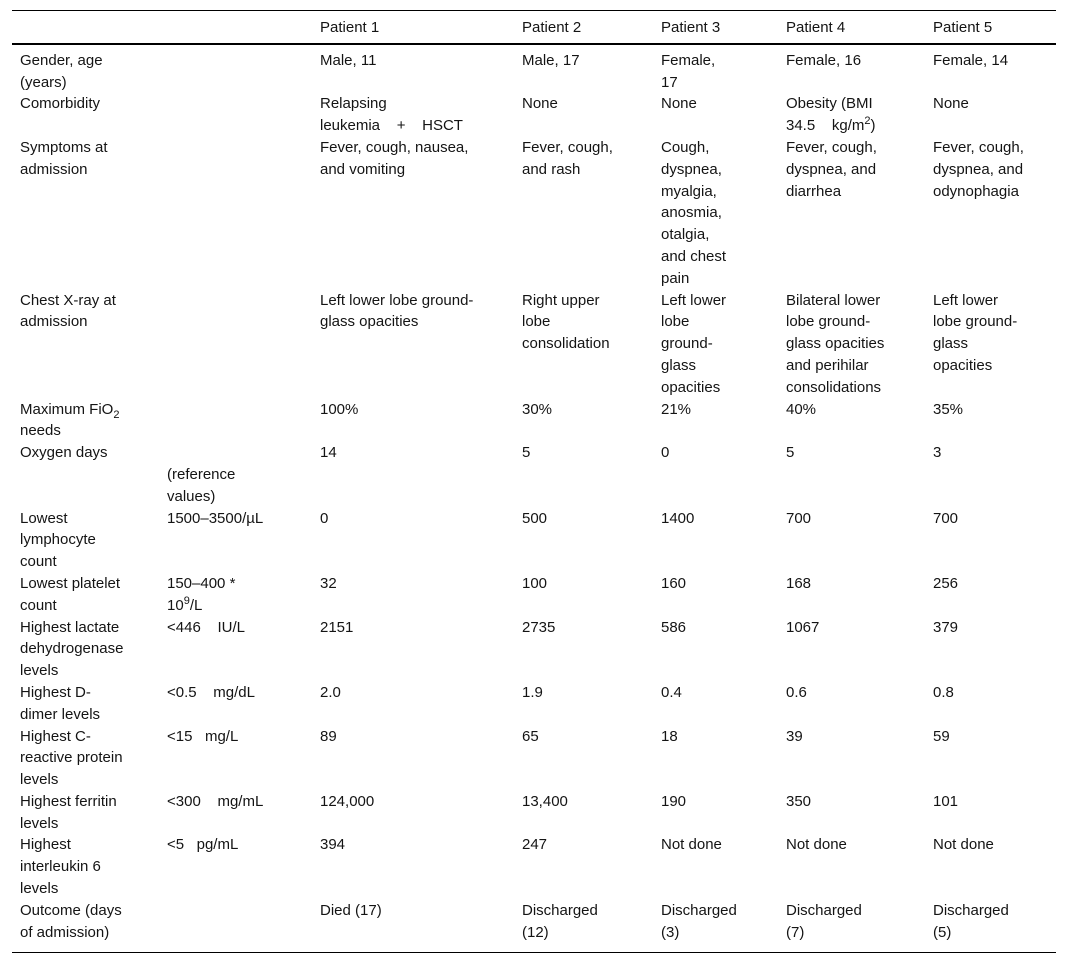 Image resolution: width=1069 pixels, height=953 pixels. Describe the element at coordinates (72, 649) in the screenshot. I see `row-label: Highest lactate dehydrogenase levels` at that location.